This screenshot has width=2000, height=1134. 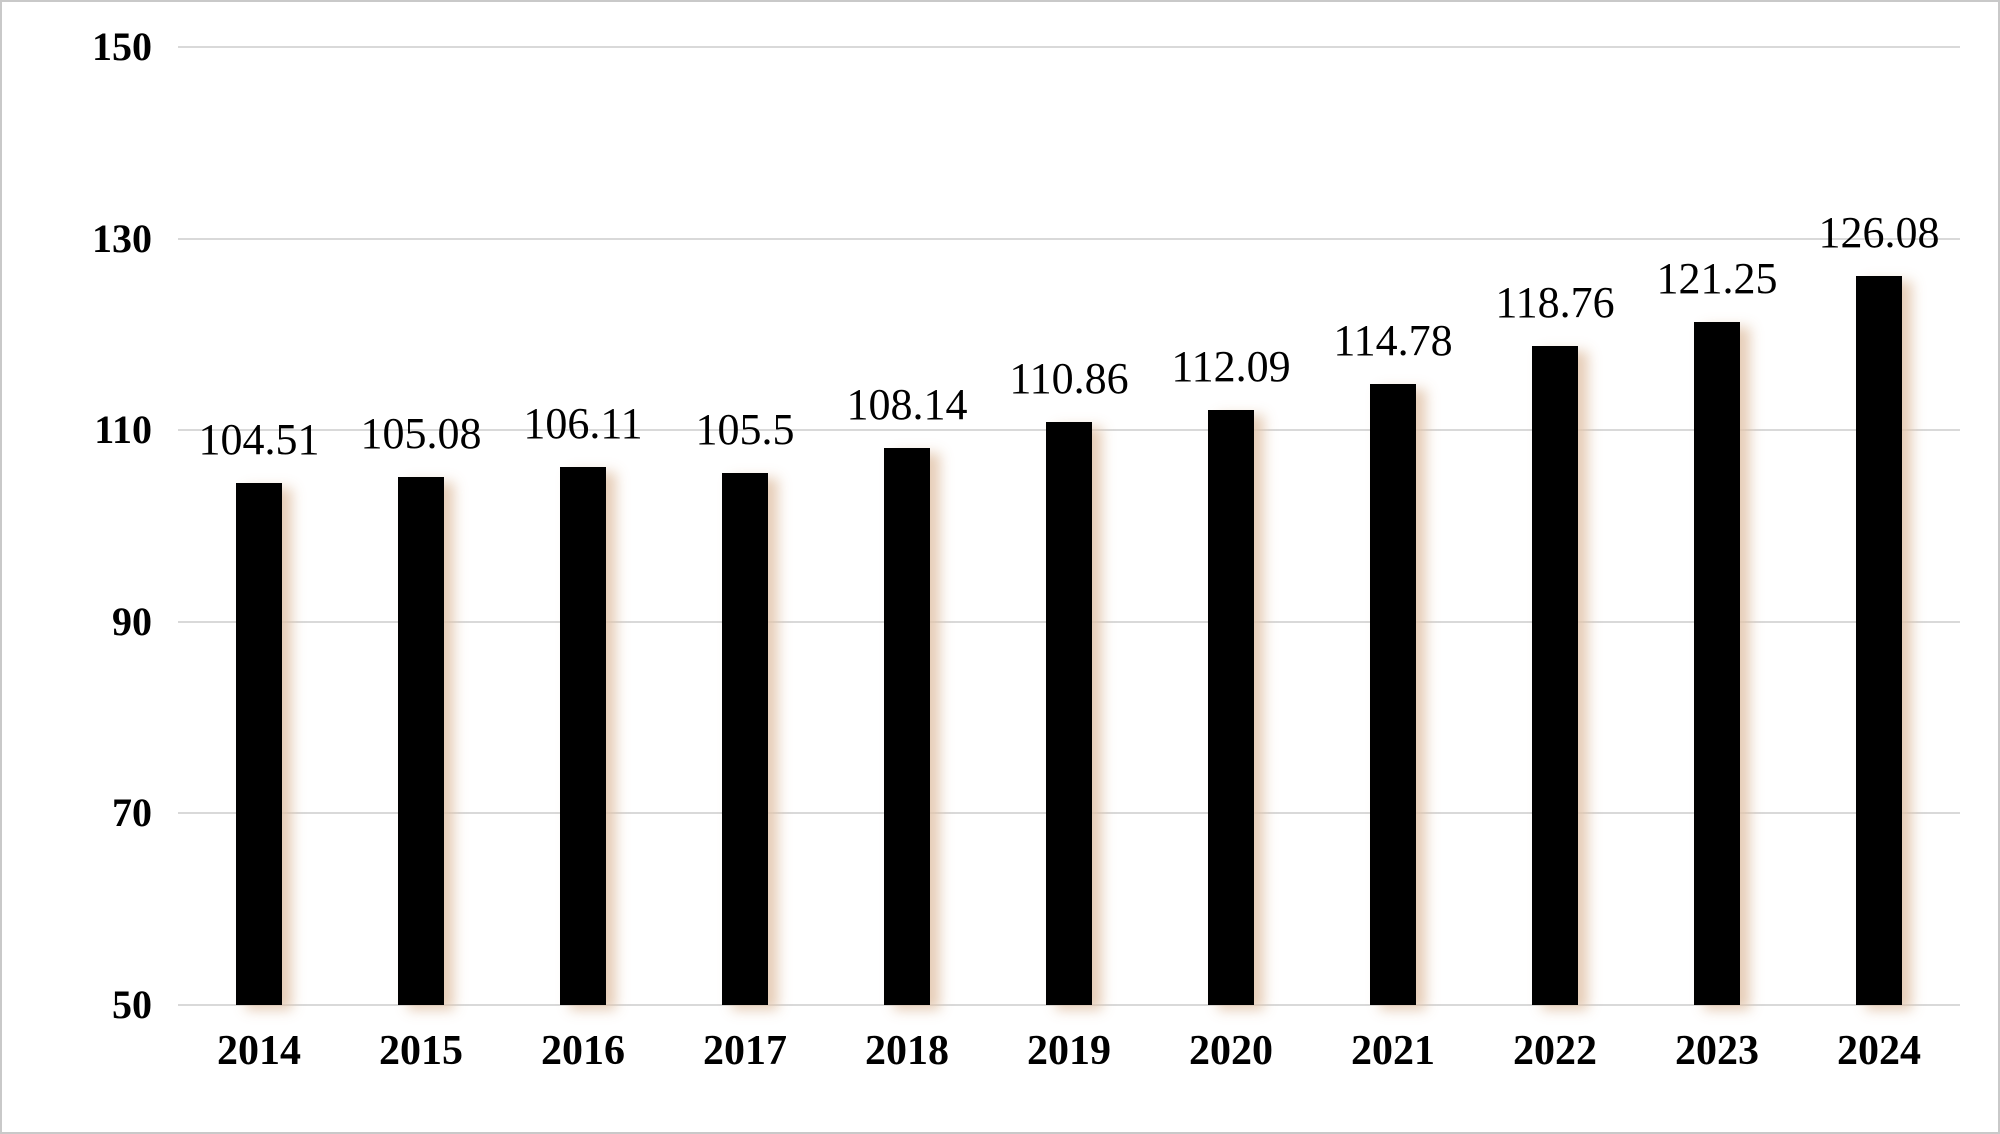 What do you see at coordinates (421, 434) in the screenshot?
I see `bar-value-label: 105.08` at bounding box center [421, 434].